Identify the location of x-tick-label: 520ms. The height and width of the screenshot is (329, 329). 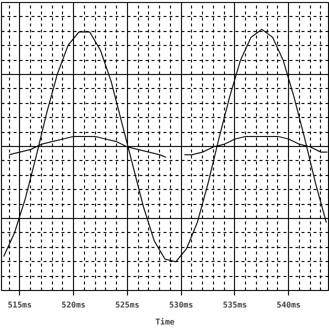
(74, 305).